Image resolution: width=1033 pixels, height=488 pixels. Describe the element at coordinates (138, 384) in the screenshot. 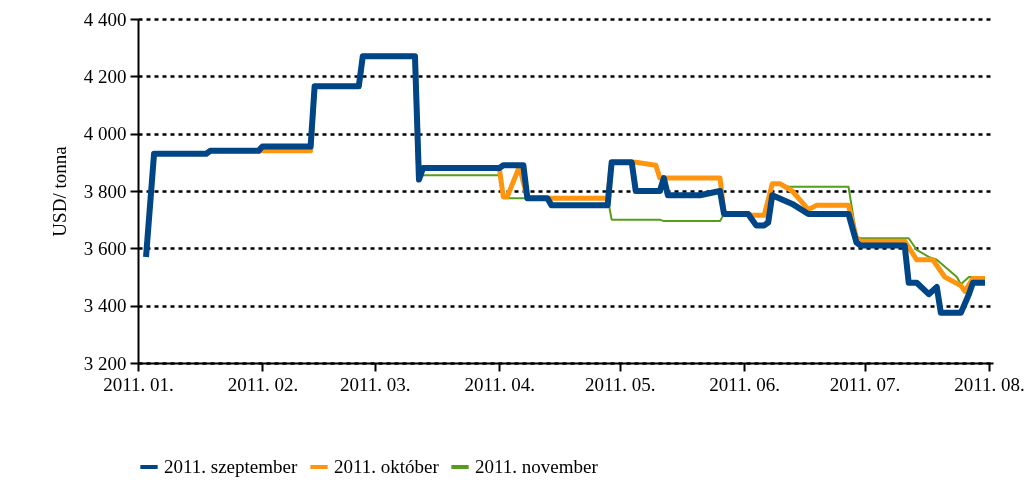

I see `x-tick-label: 2011. 01.` at that location.